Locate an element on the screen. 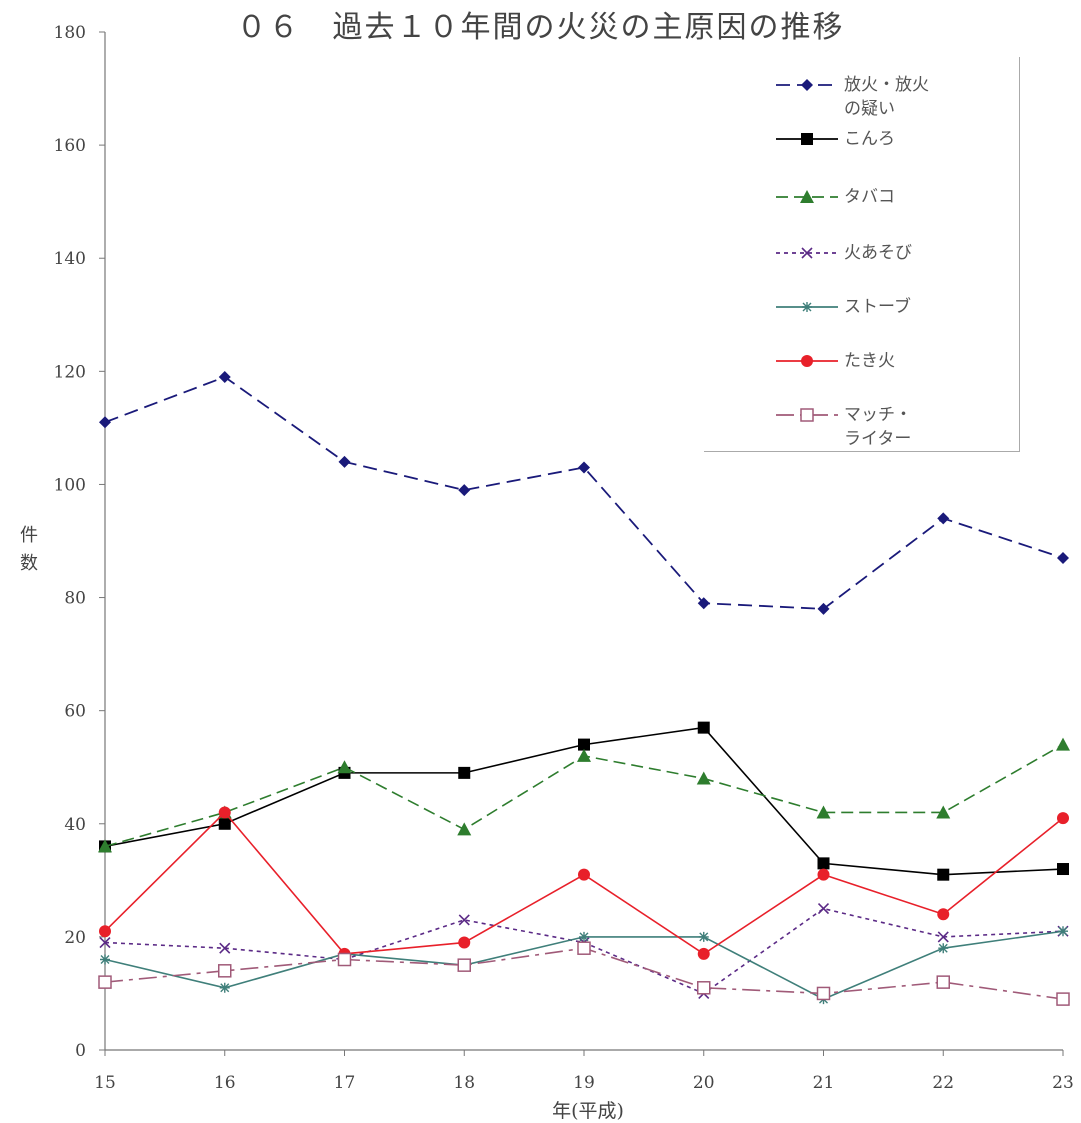 This screenshot has height=1123, width=1081. y-tick-label: 120 is located at coordinates (70, 372).